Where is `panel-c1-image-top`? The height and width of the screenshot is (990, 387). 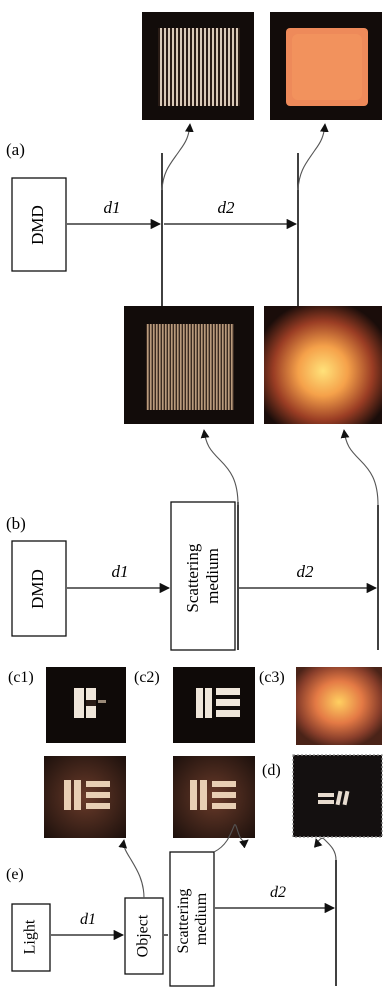 panel-c1-image-top is located at coordinates (86, 705).